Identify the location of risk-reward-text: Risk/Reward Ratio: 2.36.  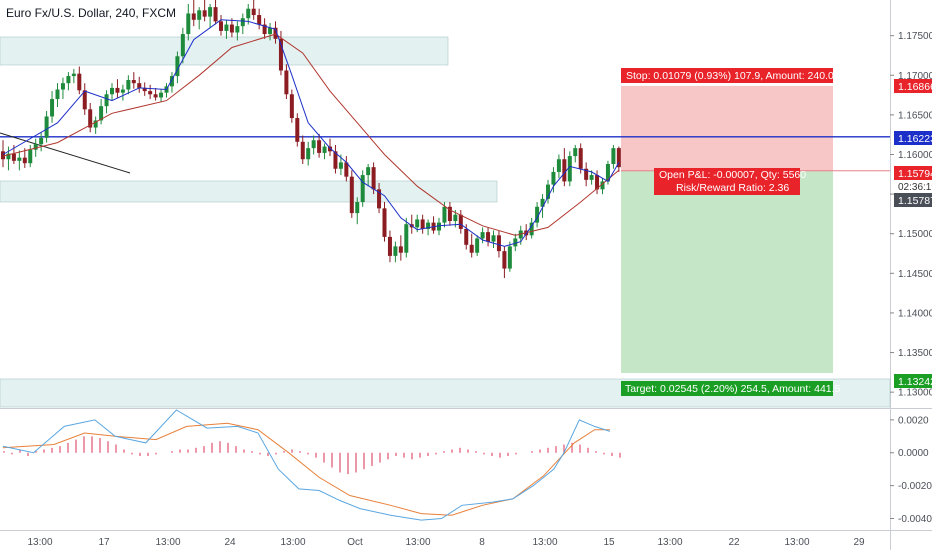
(732, 188).